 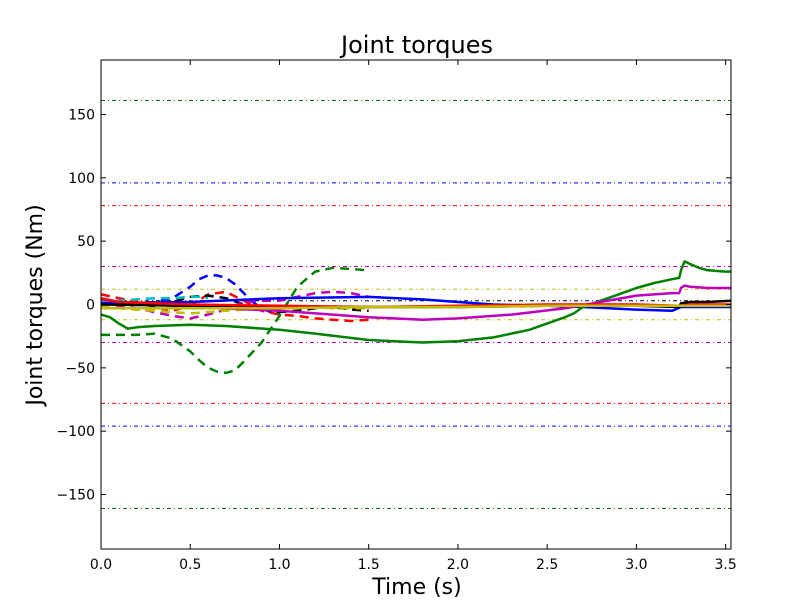 What do you see at coordinates (76, 432) in the screenshot?
I see `y-tick-label: −100` at bounding box center [76, 432].